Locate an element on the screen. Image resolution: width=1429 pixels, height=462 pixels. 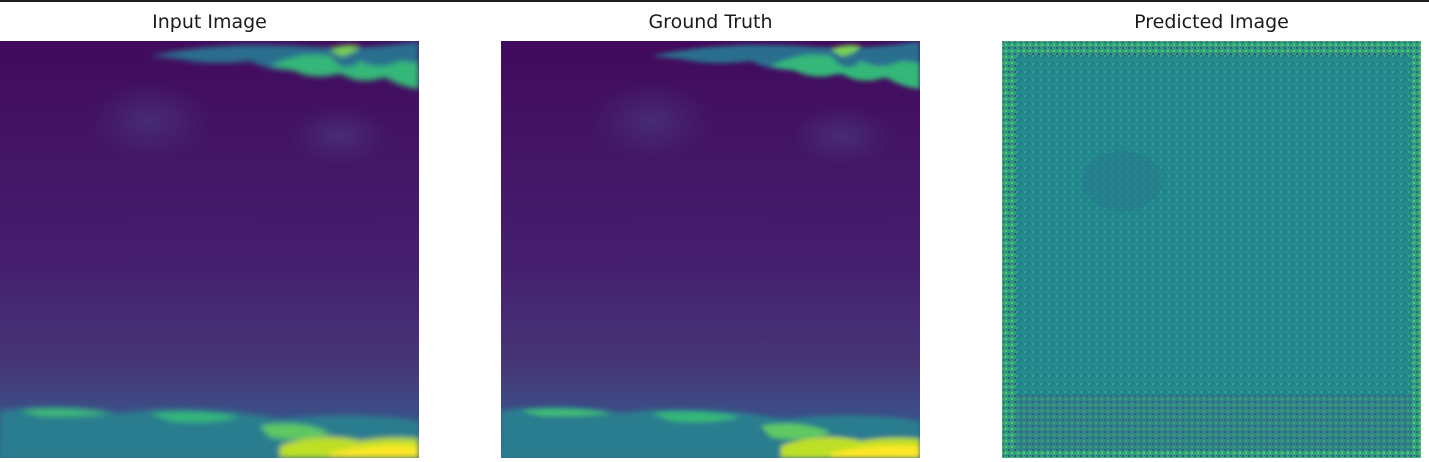
predicted-image-title: Predicted Image is located at coordinates (1211, 22).